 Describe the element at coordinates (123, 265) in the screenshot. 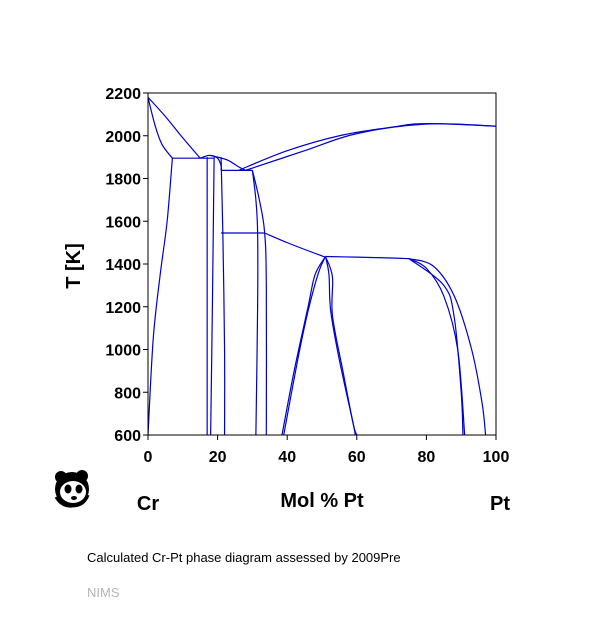

I see `y-tick-label: 1400` at that location.